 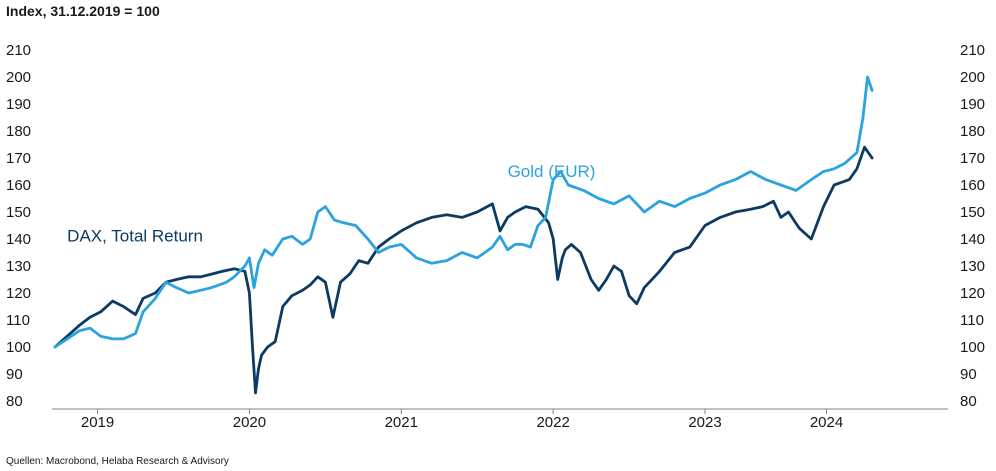 I want to click on y-tick-label-right: 80, so click(x=968, y=401).